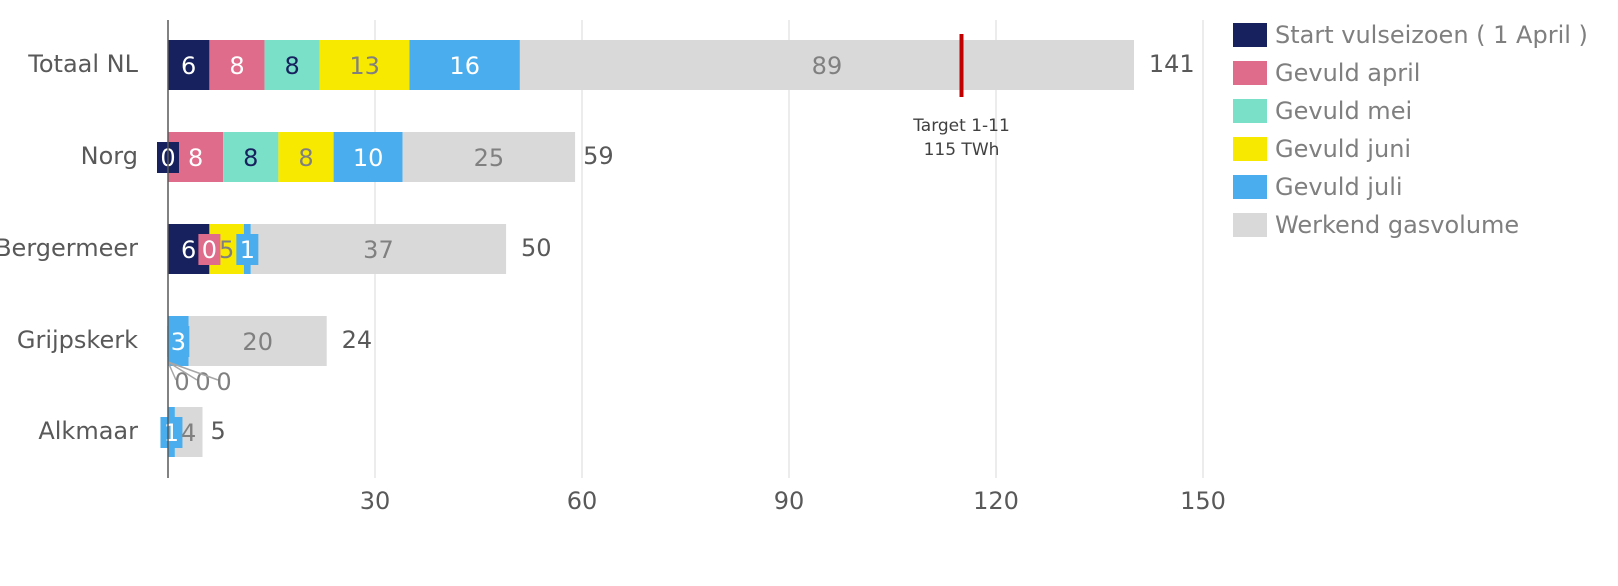  Describe the element at coordinates (226, 250) in the screenshot. I see `value-label: 5` at that location.